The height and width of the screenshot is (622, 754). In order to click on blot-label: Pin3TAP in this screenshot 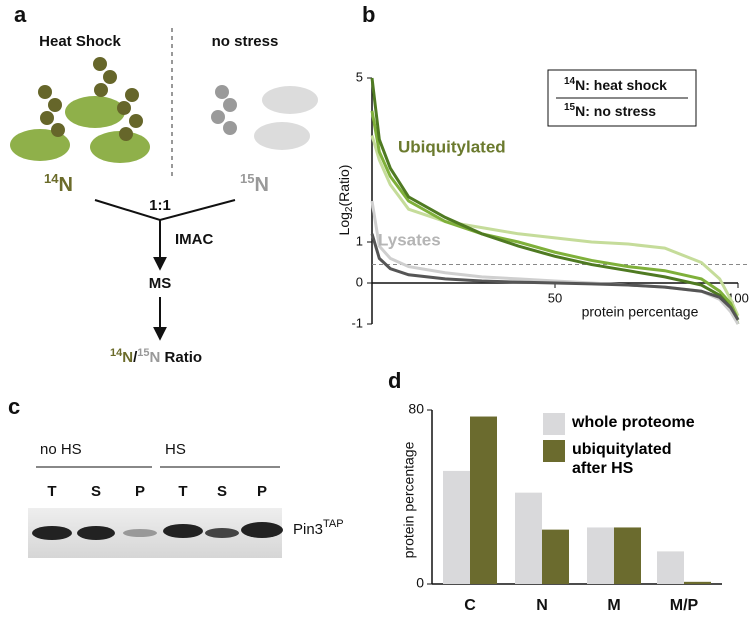, I will do `click(318, 528)`.